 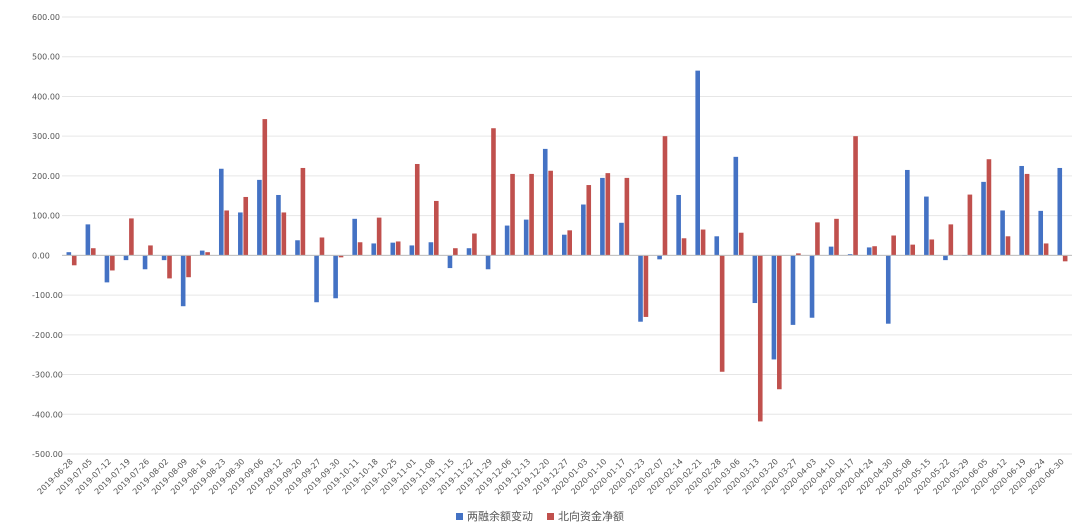 I want to click on legend-label-series-1: 两融余额变动, so click(x=500, y=516).